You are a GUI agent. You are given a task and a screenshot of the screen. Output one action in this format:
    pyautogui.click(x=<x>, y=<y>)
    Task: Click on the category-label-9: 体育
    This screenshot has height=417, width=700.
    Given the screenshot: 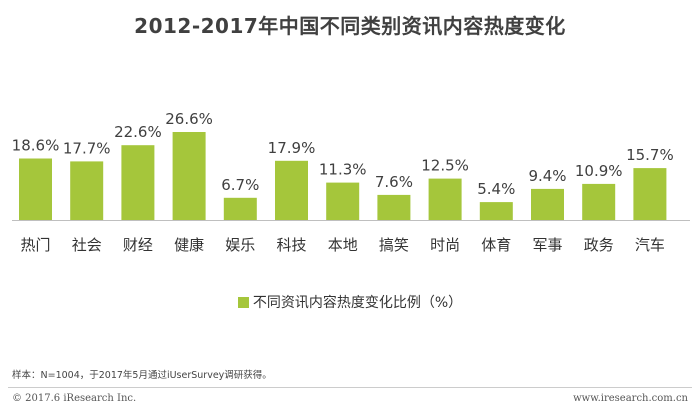 What is the action you would take?
    pyautogui.click(x=496, y=245)
    